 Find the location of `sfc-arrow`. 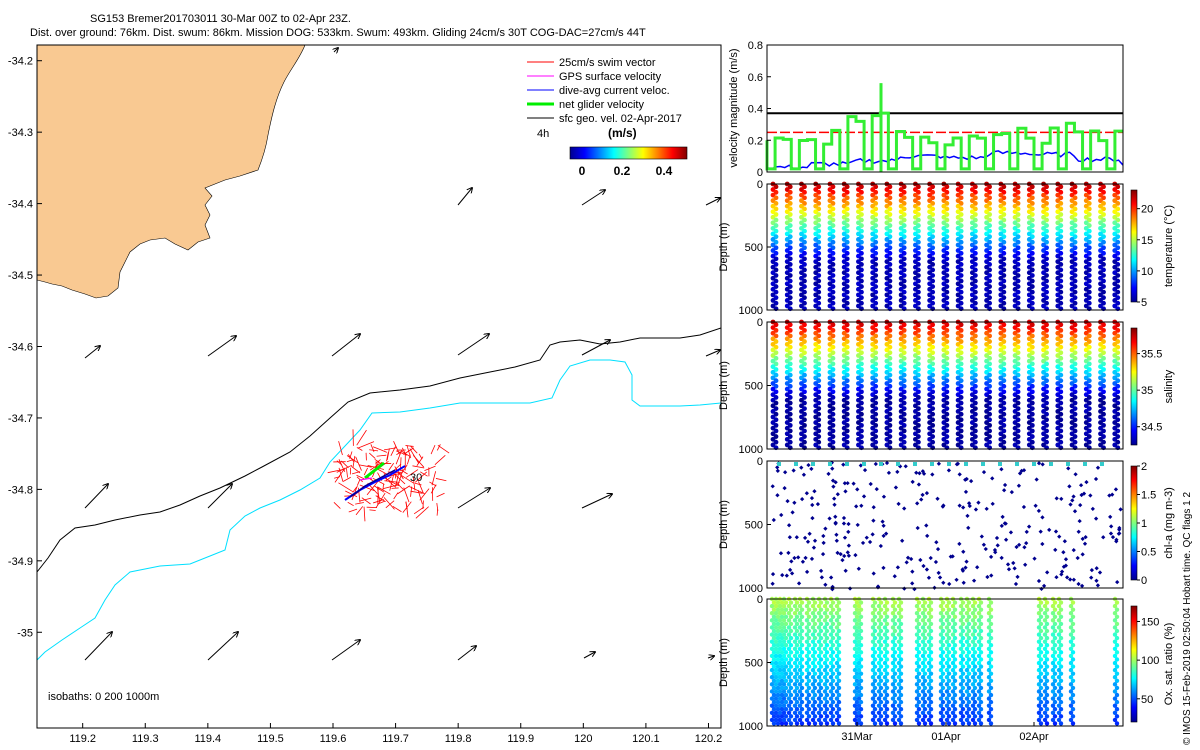

sfc-arrow is located at coordinates (466, 653).